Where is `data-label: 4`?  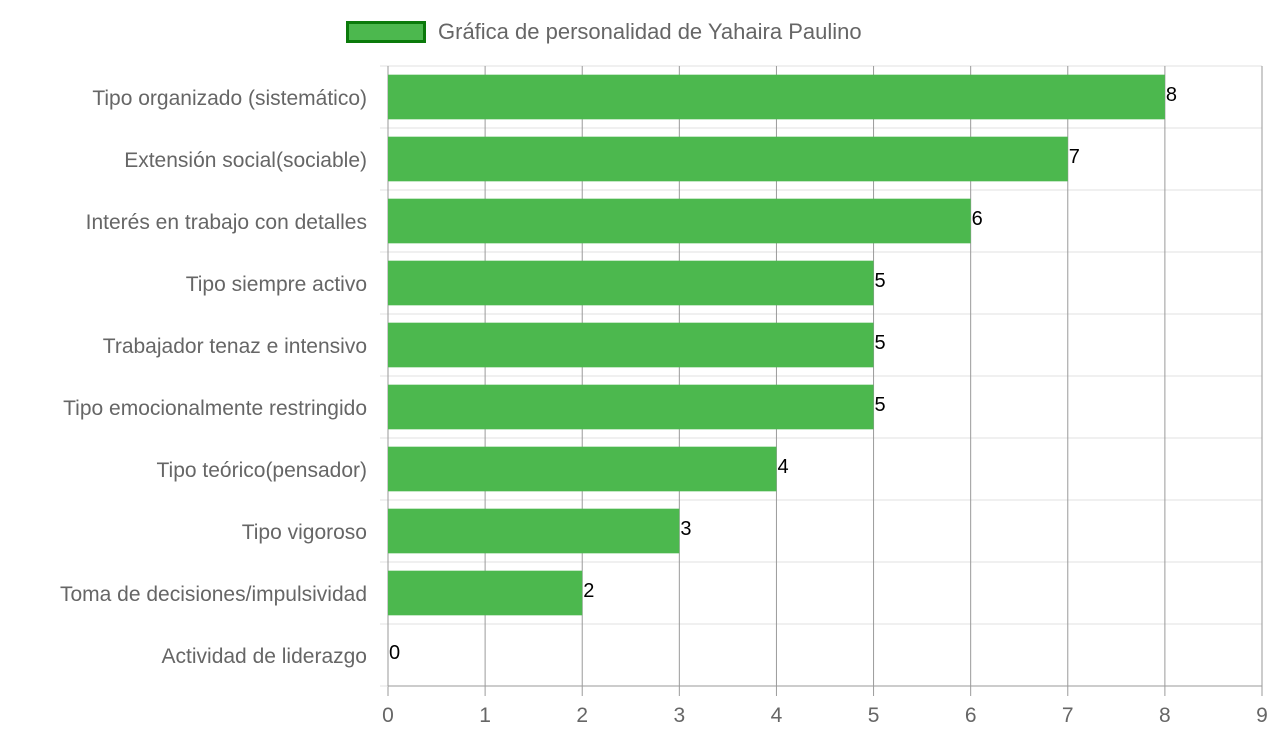
data-label: 4 is located at coordinates (782, 467).